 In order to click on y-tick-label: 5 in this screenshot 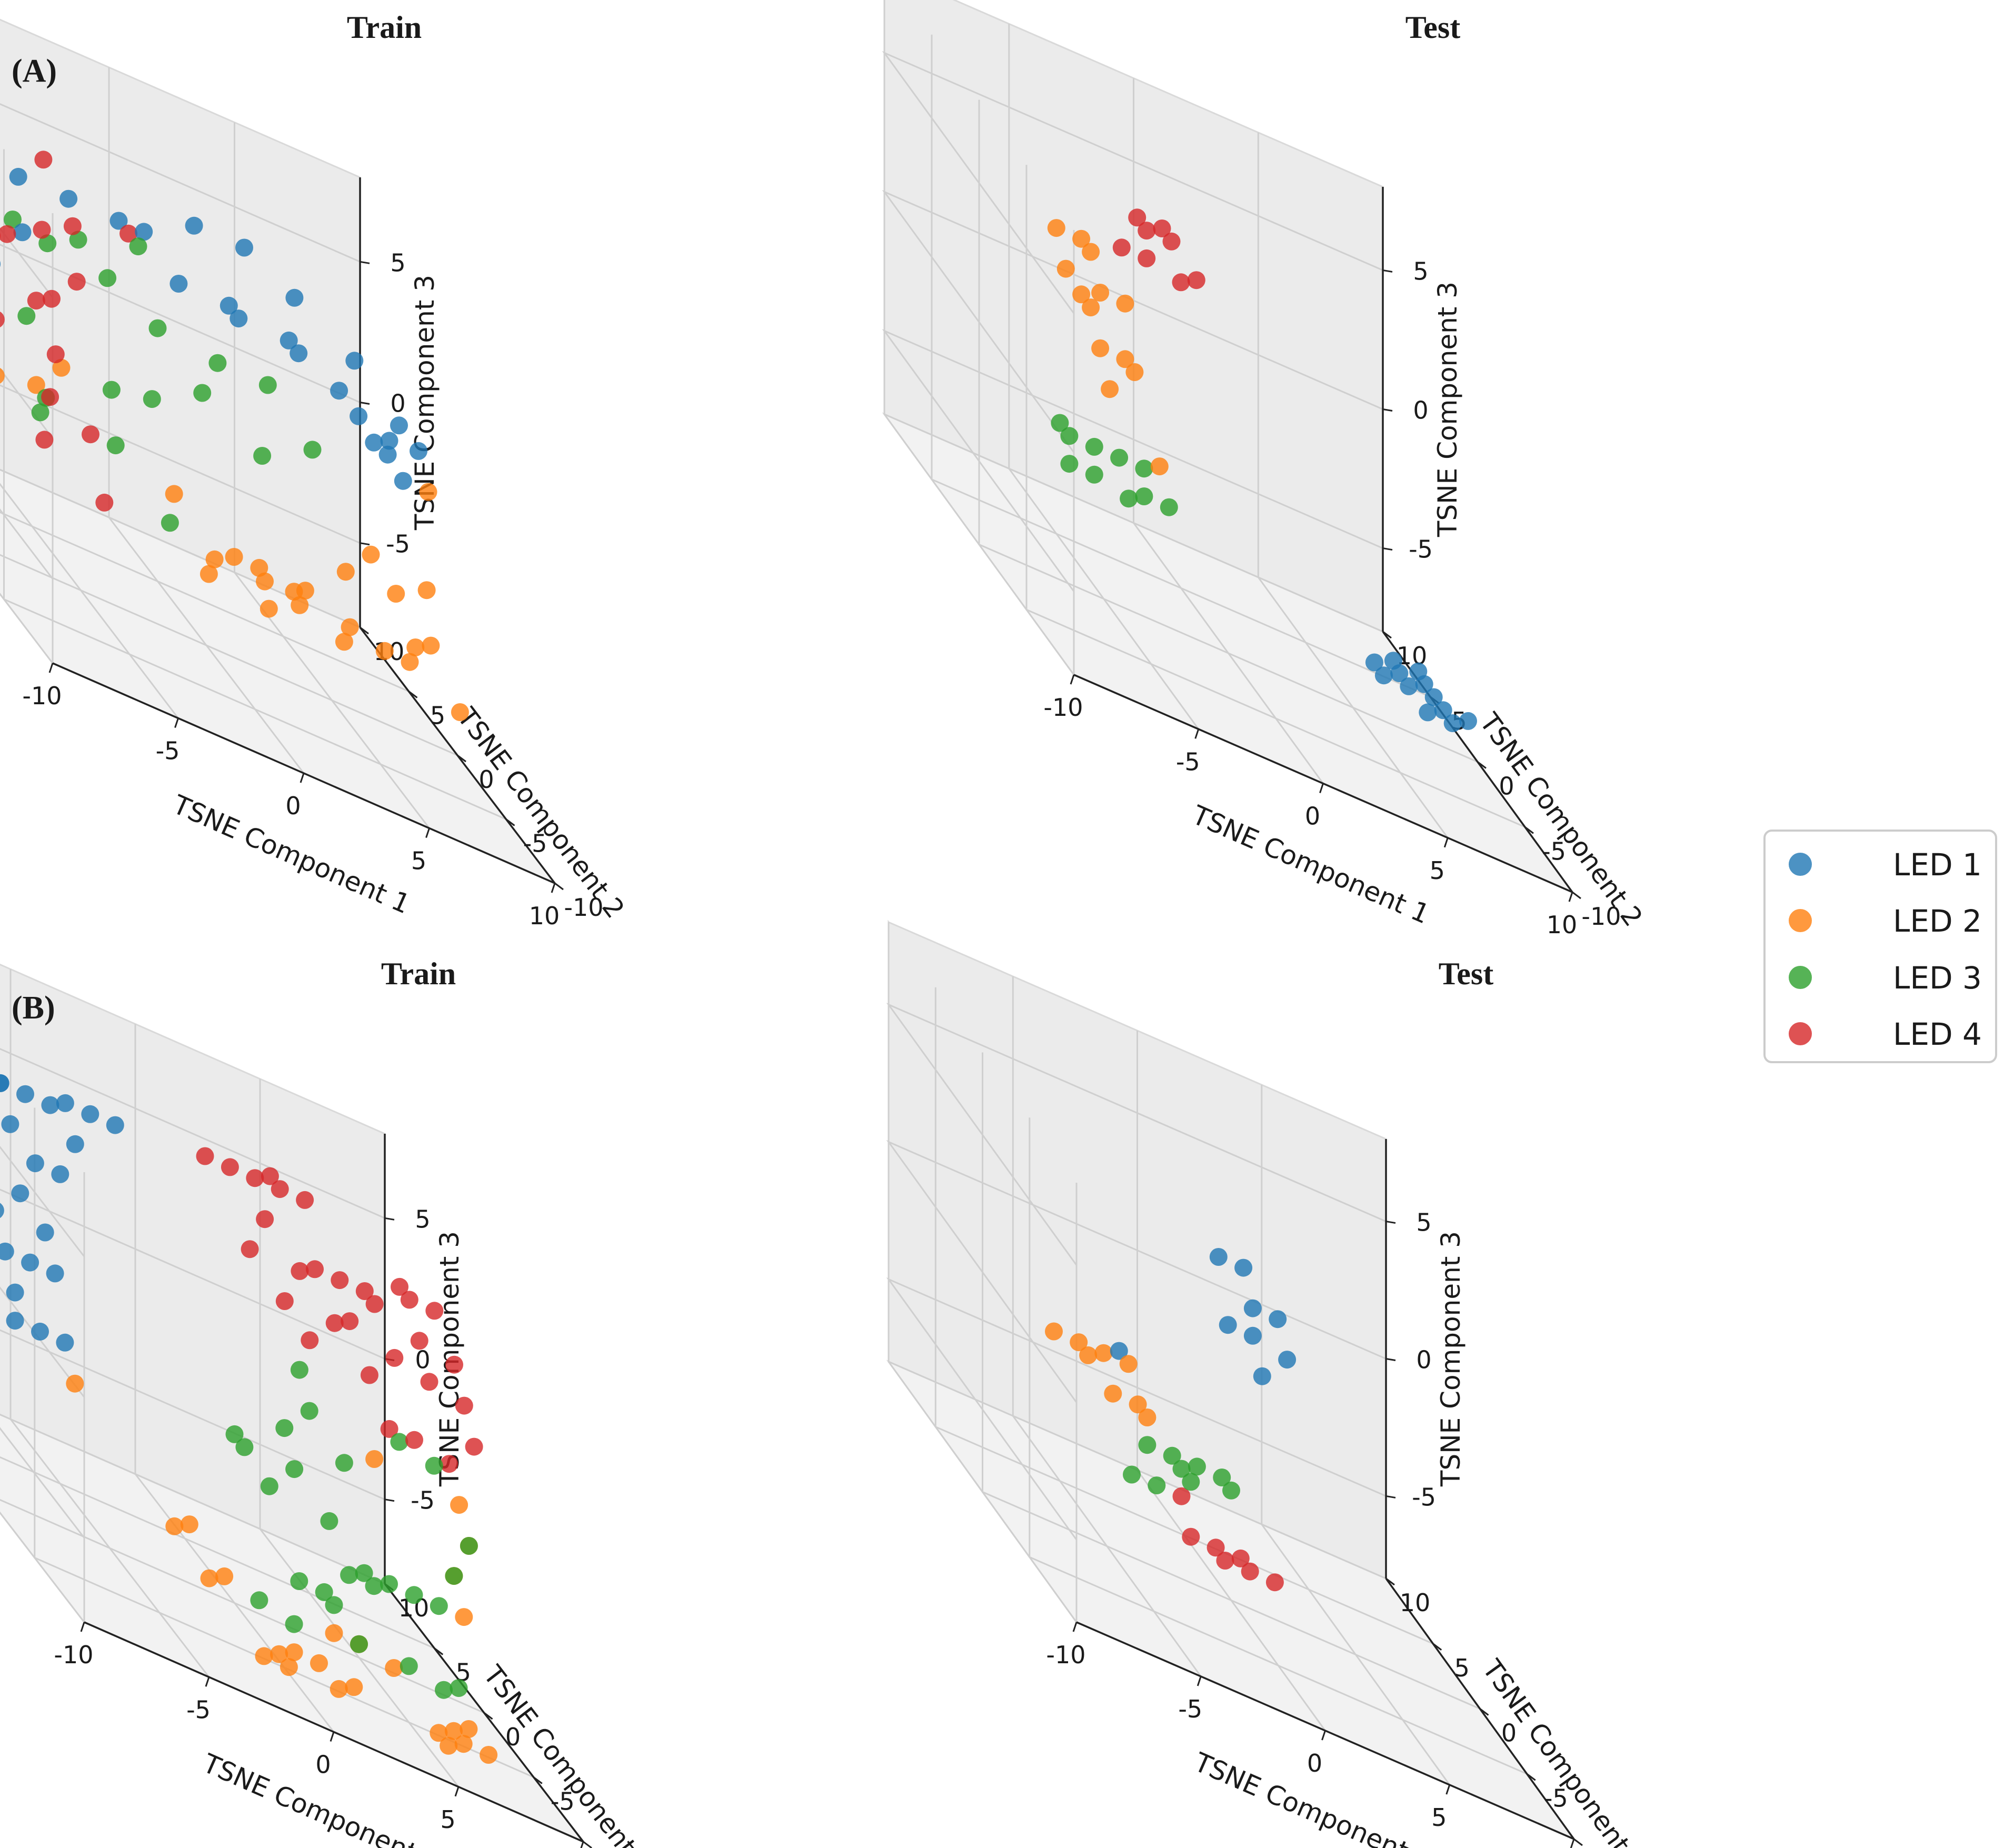, I will do `click(1462, 1668)`.